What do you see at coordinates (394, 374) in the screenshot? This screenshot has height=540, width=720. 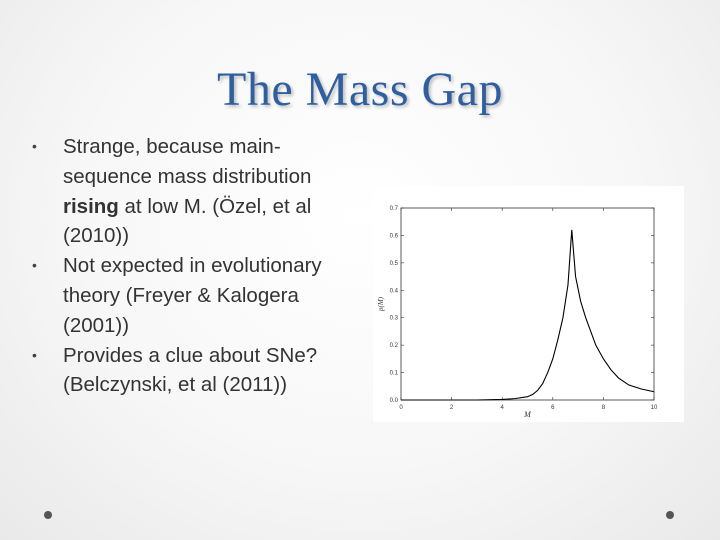 I see `y-tick-label: 0.1` at bounding box center [394, 374].